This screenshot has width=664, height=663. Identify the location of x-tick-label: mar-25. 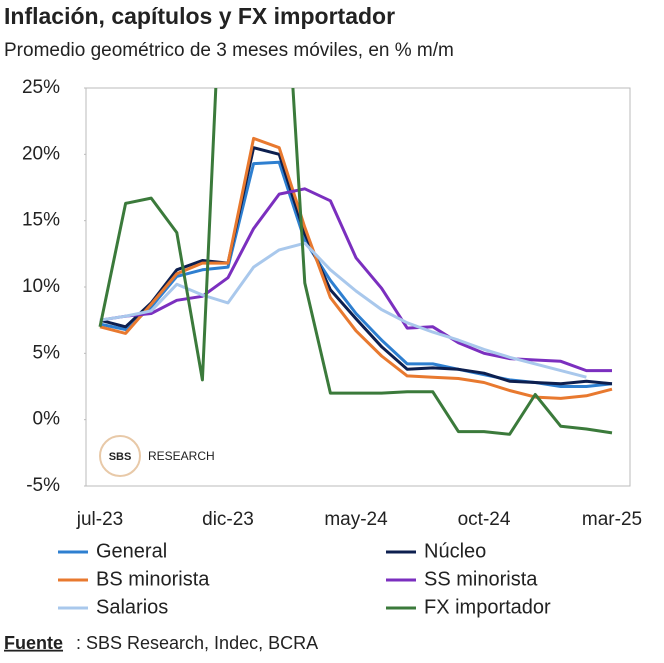
(612, 519).